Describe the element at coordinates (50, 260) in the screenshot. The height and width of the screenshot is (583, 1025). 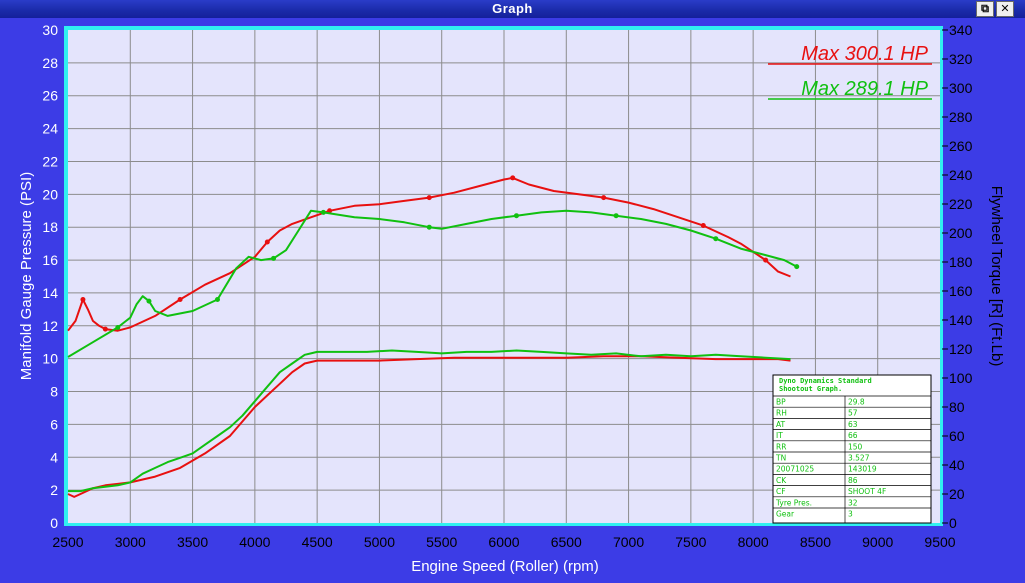
I see `left-tick-label: 16` at that location.